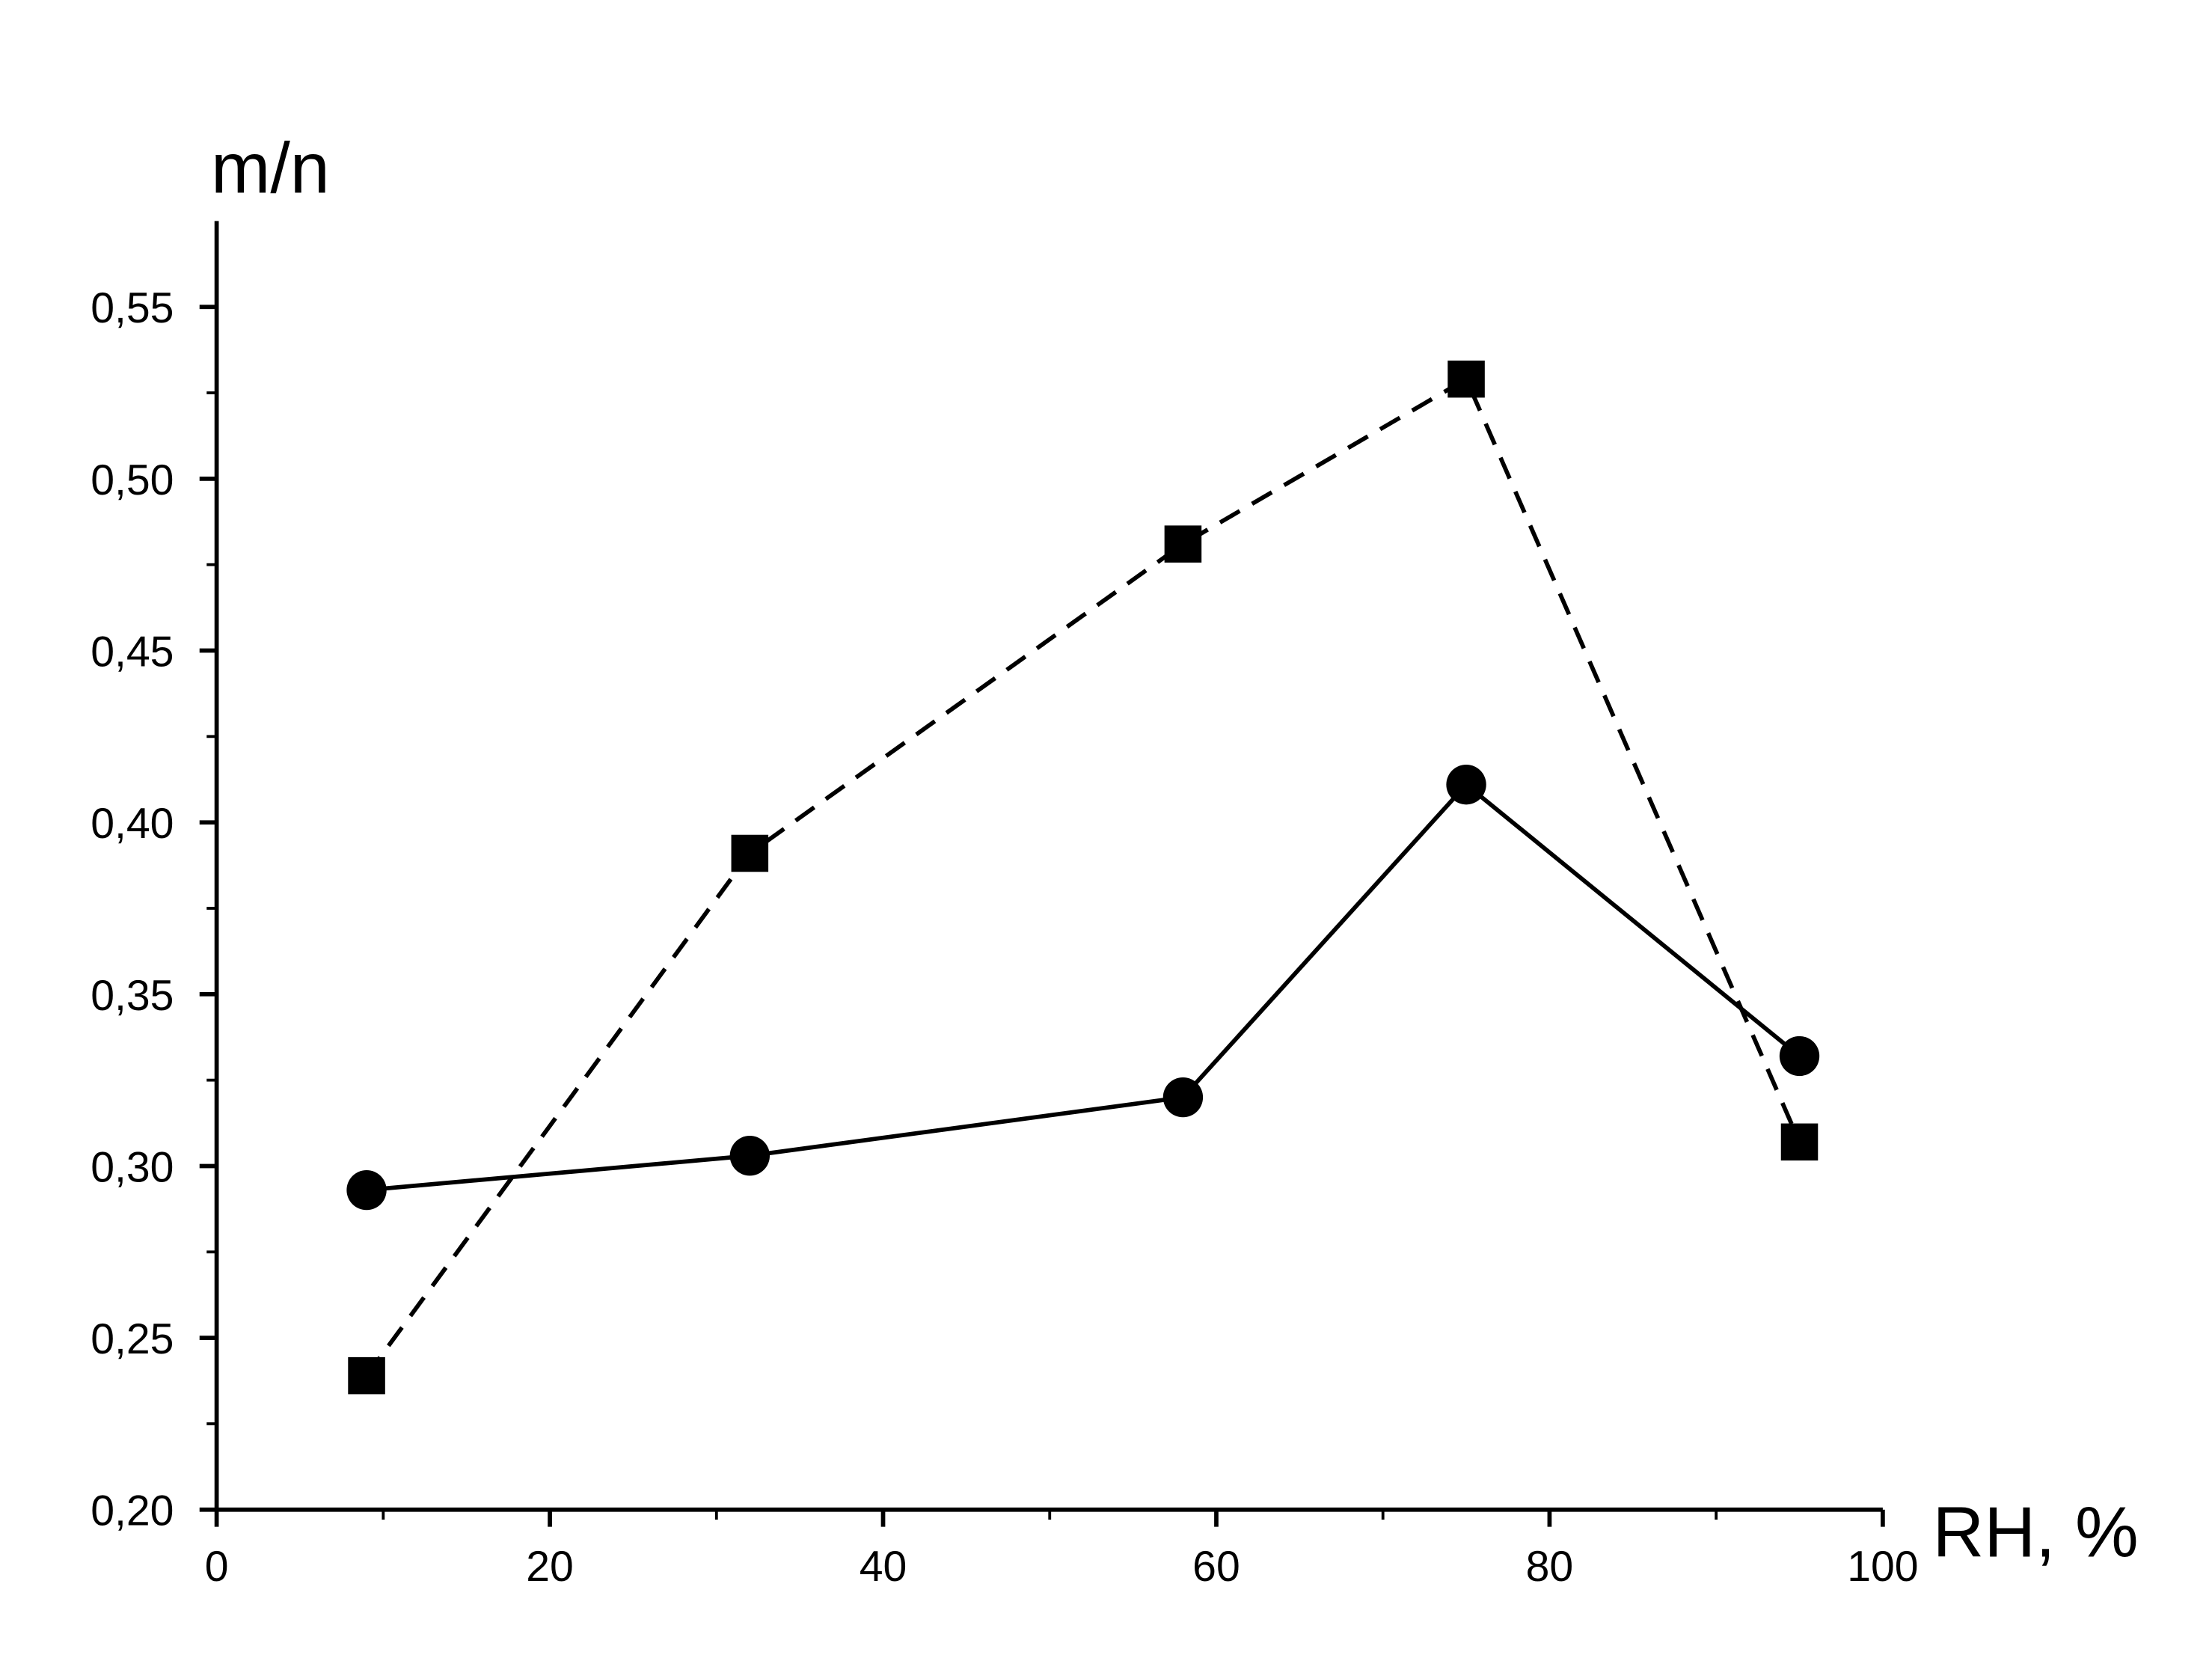  Describe the element at coordinates (132, 996) in the screenshot. I see `y-tick-label: 0,35` at that location.